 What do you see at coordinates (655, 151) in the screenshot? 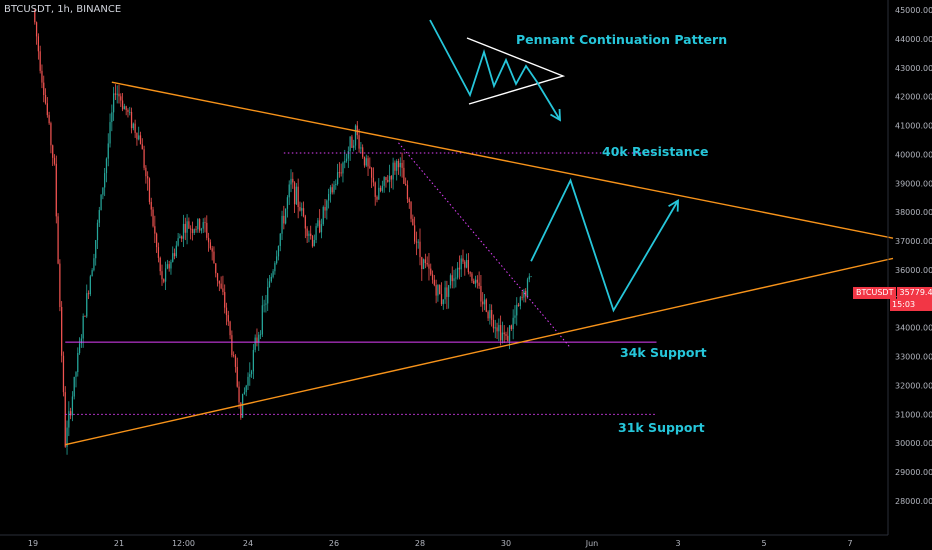
I see `annotation-40k-resistance: 40k Resistance` at bounding box center [655, 151].